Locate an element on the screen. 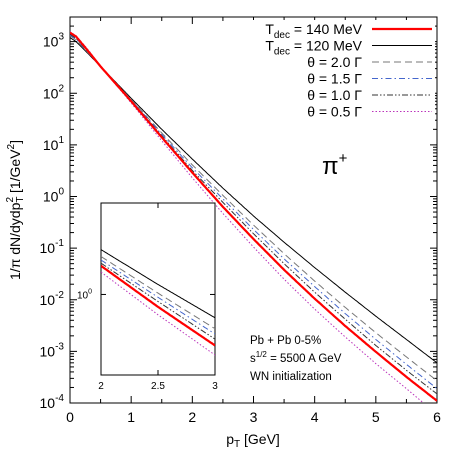 Image resolution: width=463 pixels, height=468 pixels. legend-label-2: θ = 2.0 Γ is located at coordinates (334, 62).